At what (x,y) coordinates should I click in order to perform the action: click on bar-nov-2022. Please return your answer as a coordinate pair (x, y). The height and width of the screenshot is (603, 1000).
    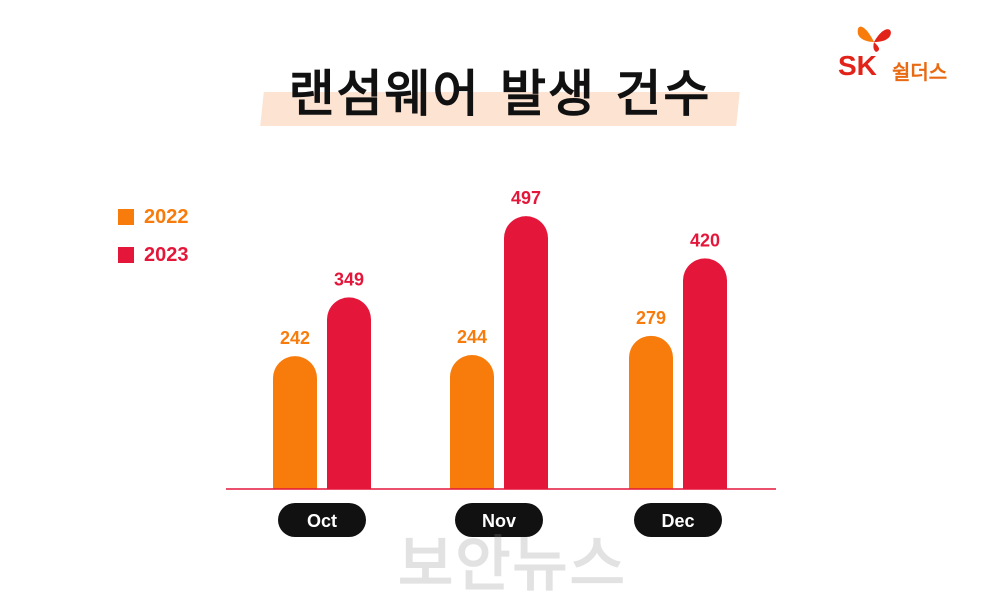
    Looking at the image, I should click on (472, 422).